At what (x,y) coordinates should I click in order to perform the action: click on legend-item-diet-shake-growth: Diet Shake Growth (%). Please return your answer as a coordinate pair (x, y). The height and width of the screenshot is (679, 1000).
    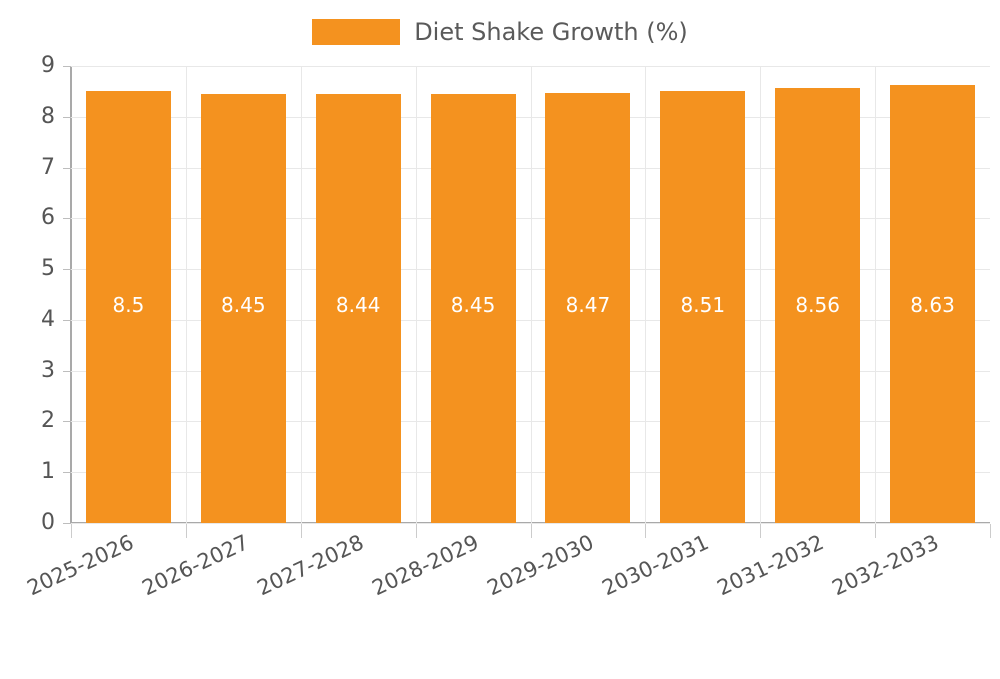
    Looking at the image, I should click on (500, 32).